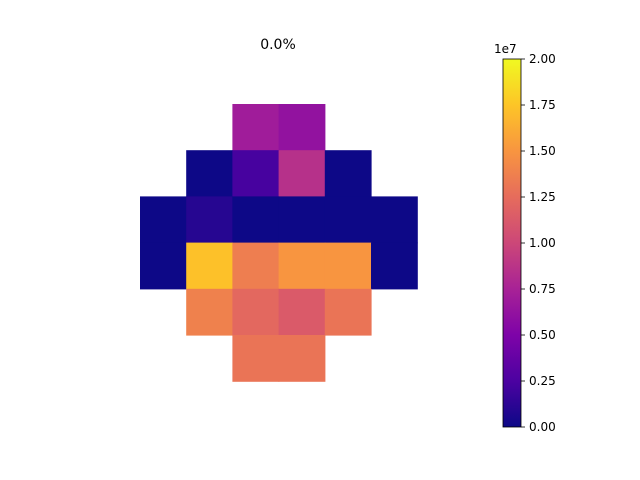 This screenshot has width=640, height=480. Describe the element at coordinates (255, 219) in the screenshot. I see `heatmap-cell-r2-c2` at that location.